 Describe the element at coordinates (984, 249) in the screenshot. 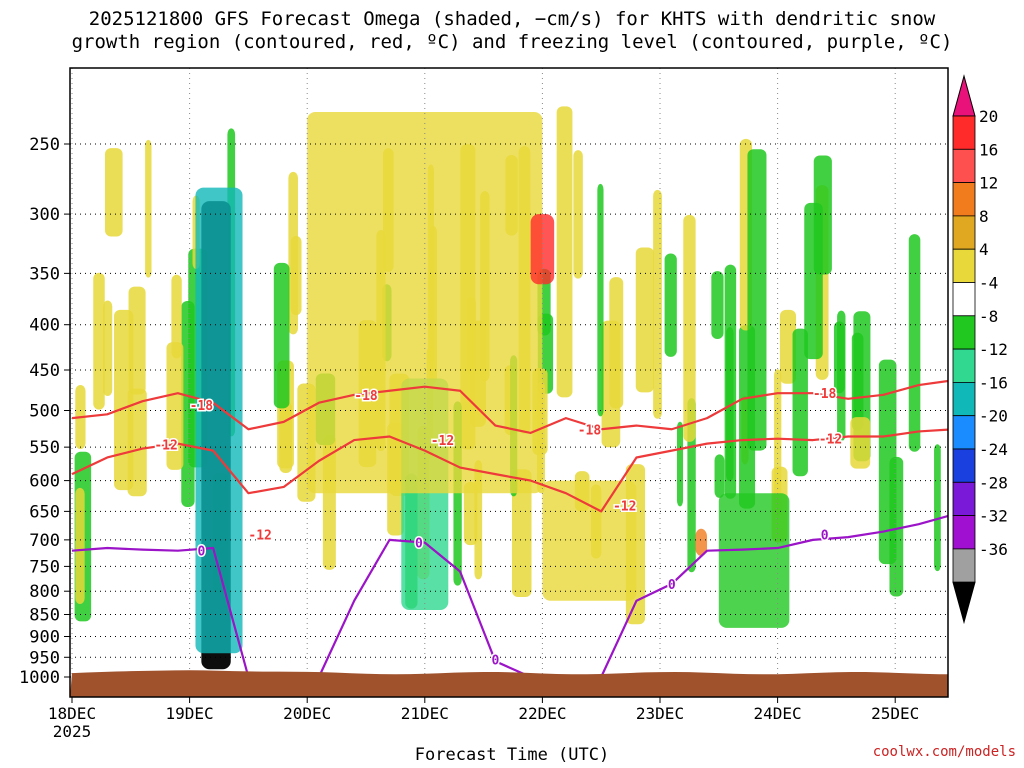

I see `colorbar-label: 4` at that location.